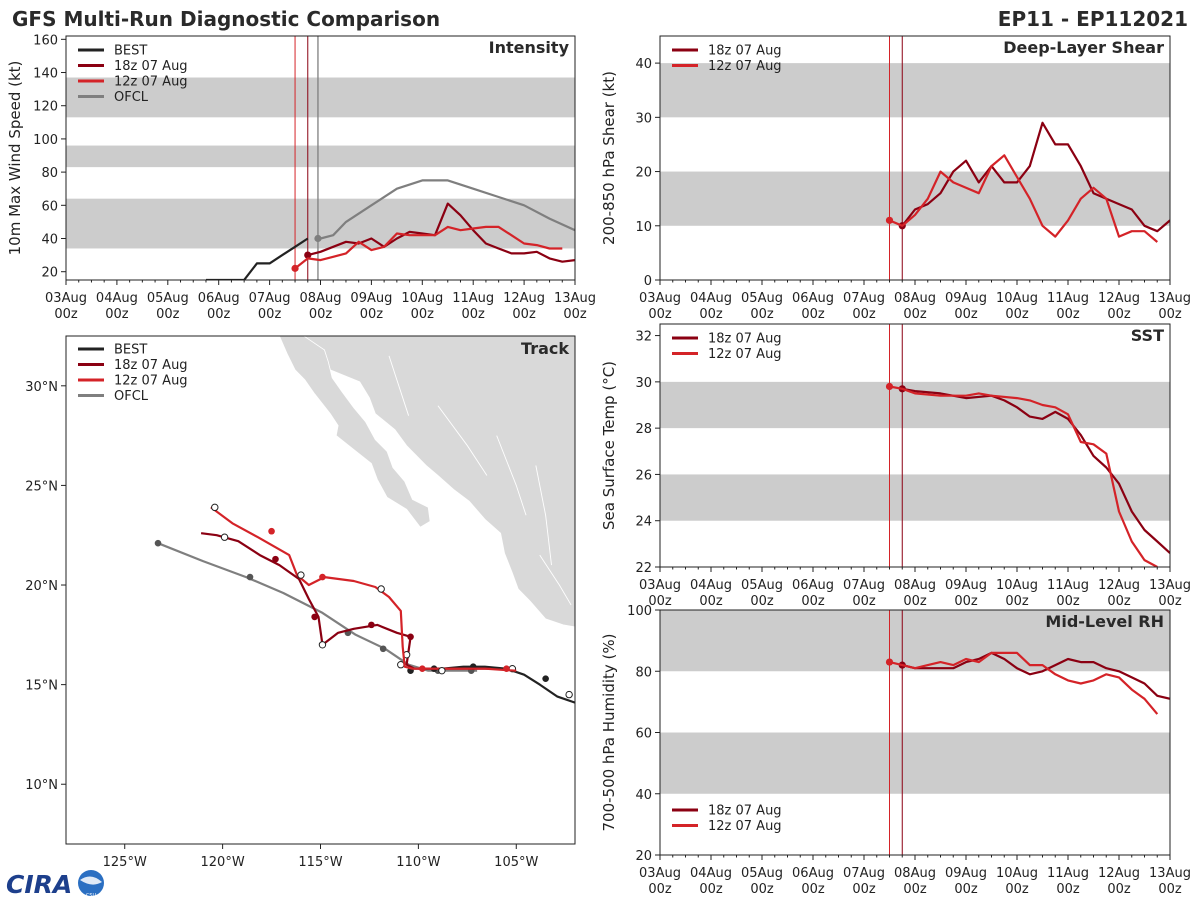 Image resolution: width=1200 pixels, height=904 pixels. What do you see at coordinates (643, 522) in the screenshot?
I see `sst-ytick-label-1: 24` at bounding box center [643, 522].